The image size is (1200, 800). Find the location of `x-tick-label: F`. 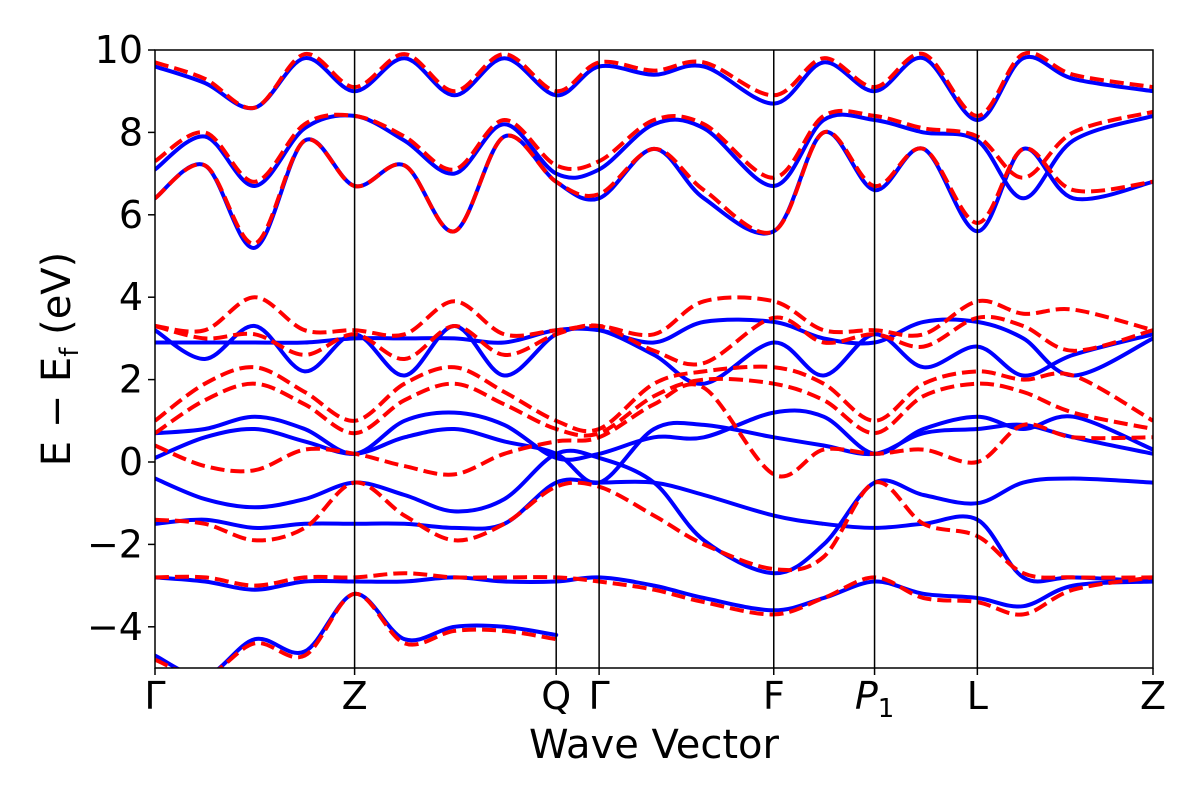

x-tick-label: F is located at coordinates (774, 696).